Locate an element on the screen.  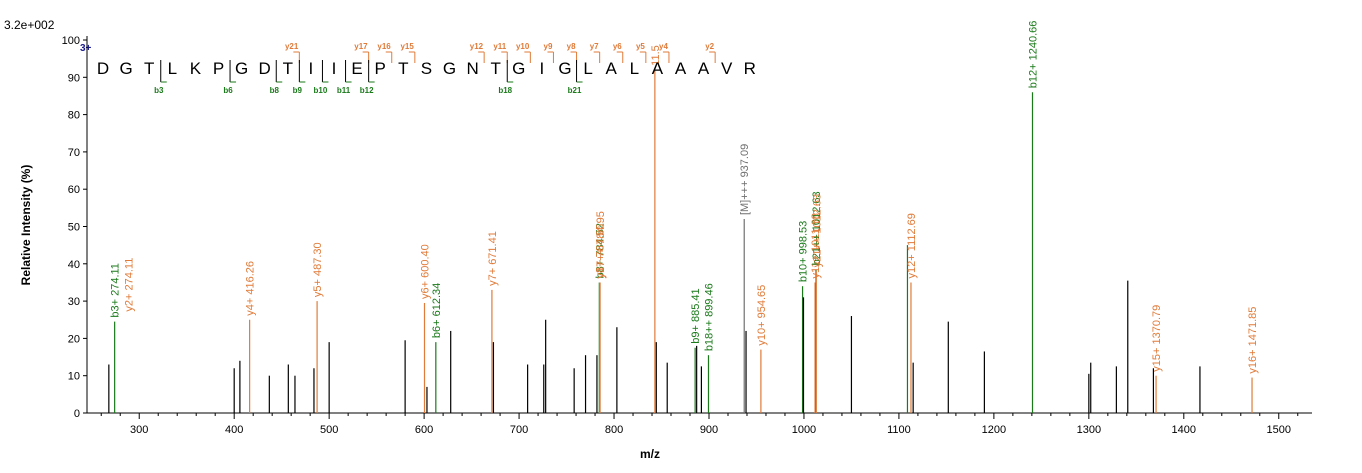
peak-label: b12+ 1240.66 is located at coordinates (1033, 55).